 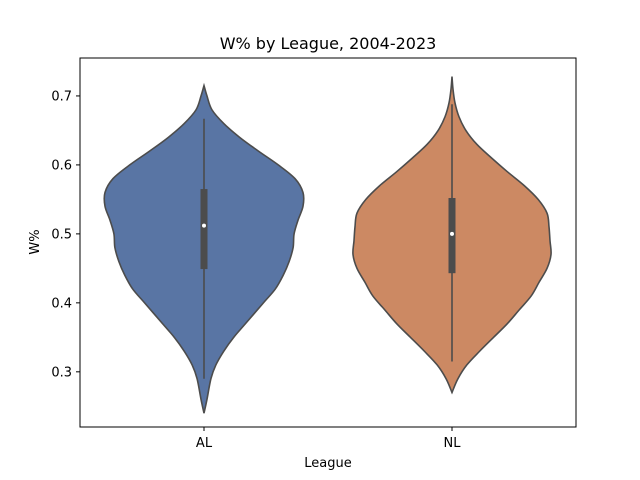 I want to click on median-dot-nl, so click(x=452, y=233).